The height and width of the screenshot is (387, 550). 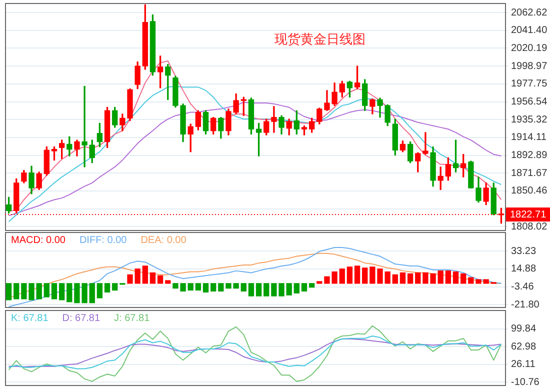 What do you see at coordinates (38, 240) in the screenshot?
I see `text: MACD: 0.00` at bounding box center [38, 240].